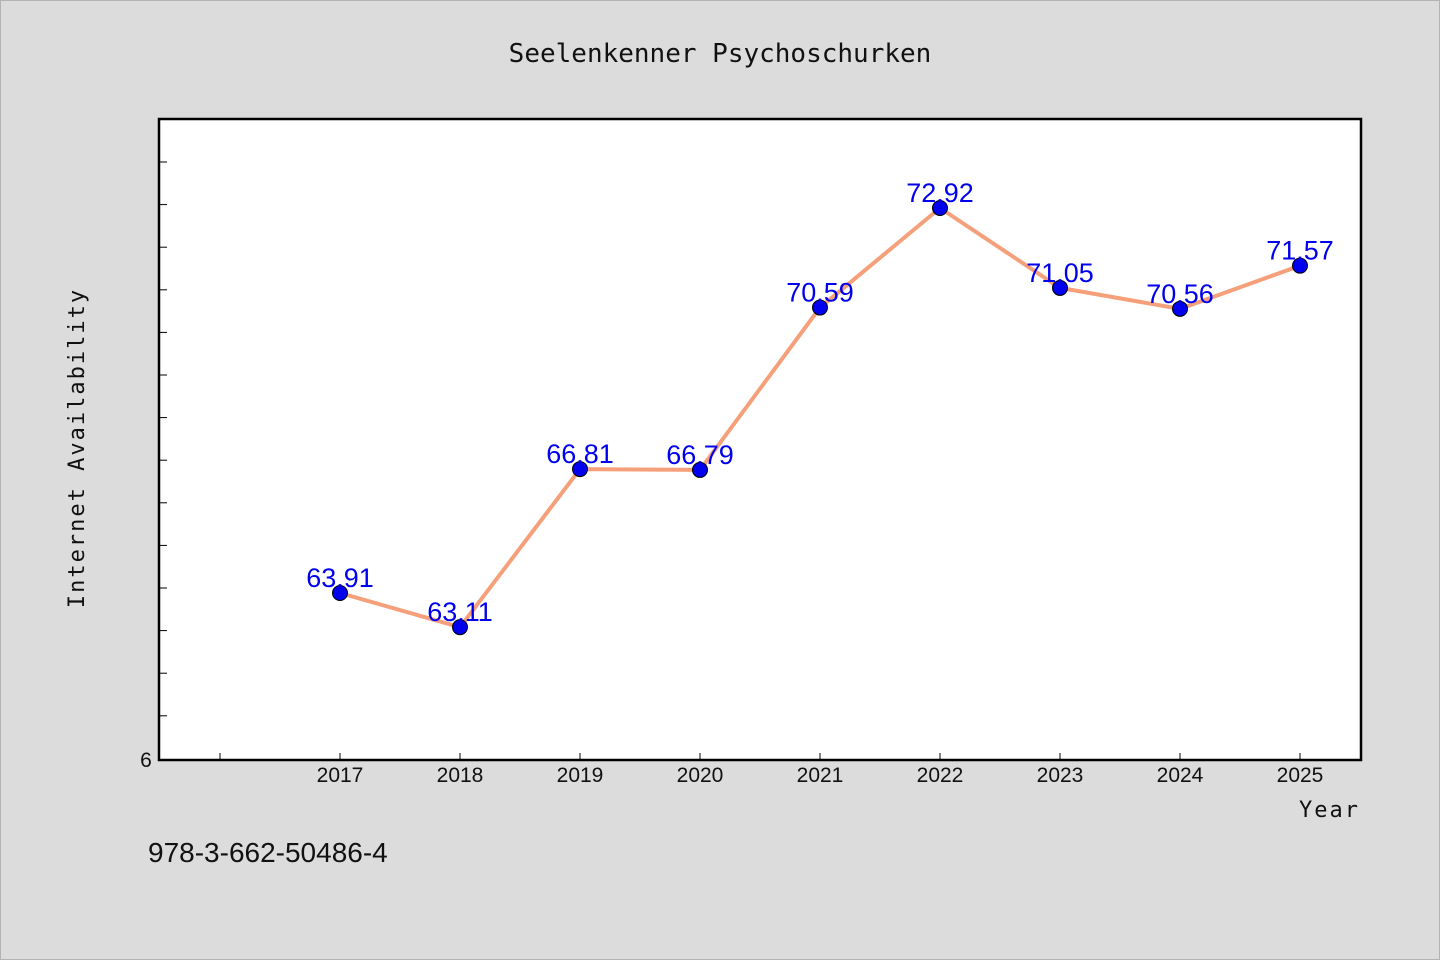 This screenshot has height=960, width=1440. What do you see at coordinates (940, 775) in the screenshot?
I see `x-tick-label: 2022` at bounding box center [940, 775].